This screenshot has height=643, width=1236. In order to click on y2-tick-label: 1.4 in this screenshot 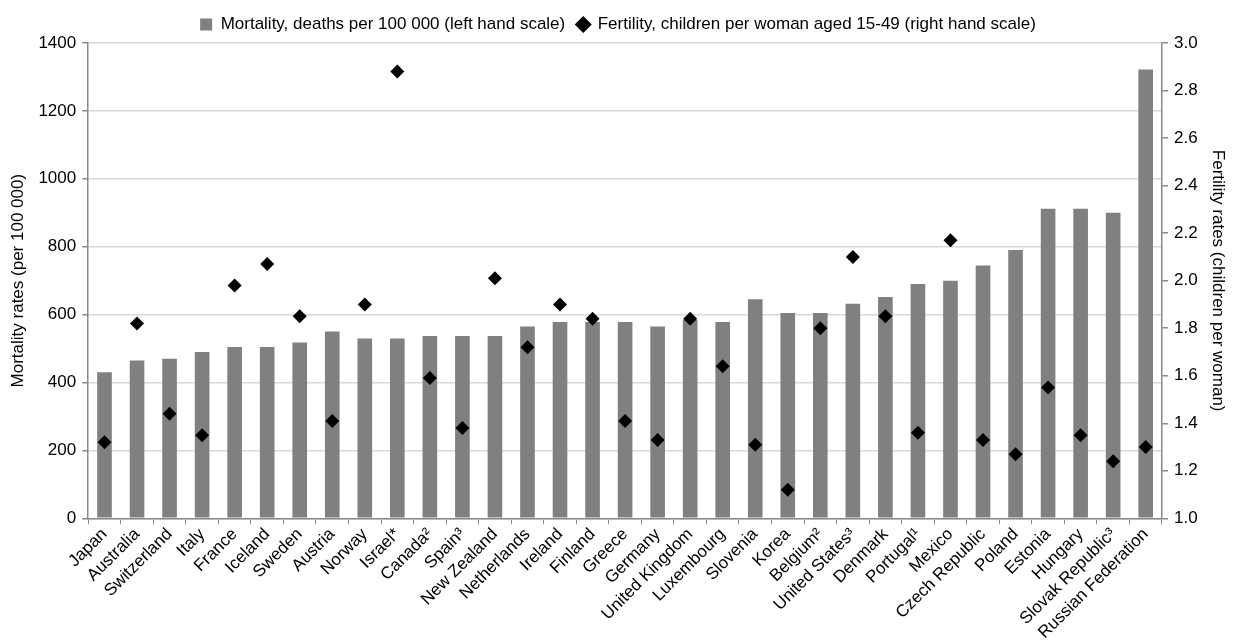, I will do `click(1185, 422)`.